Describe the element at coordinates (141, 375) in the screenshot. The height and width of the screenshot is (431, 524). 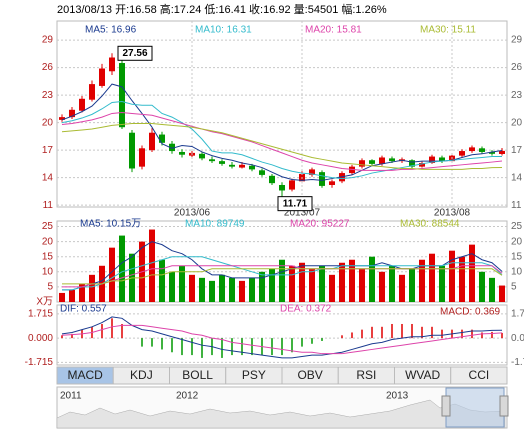
I see `tab-label: KDJ` at that location.